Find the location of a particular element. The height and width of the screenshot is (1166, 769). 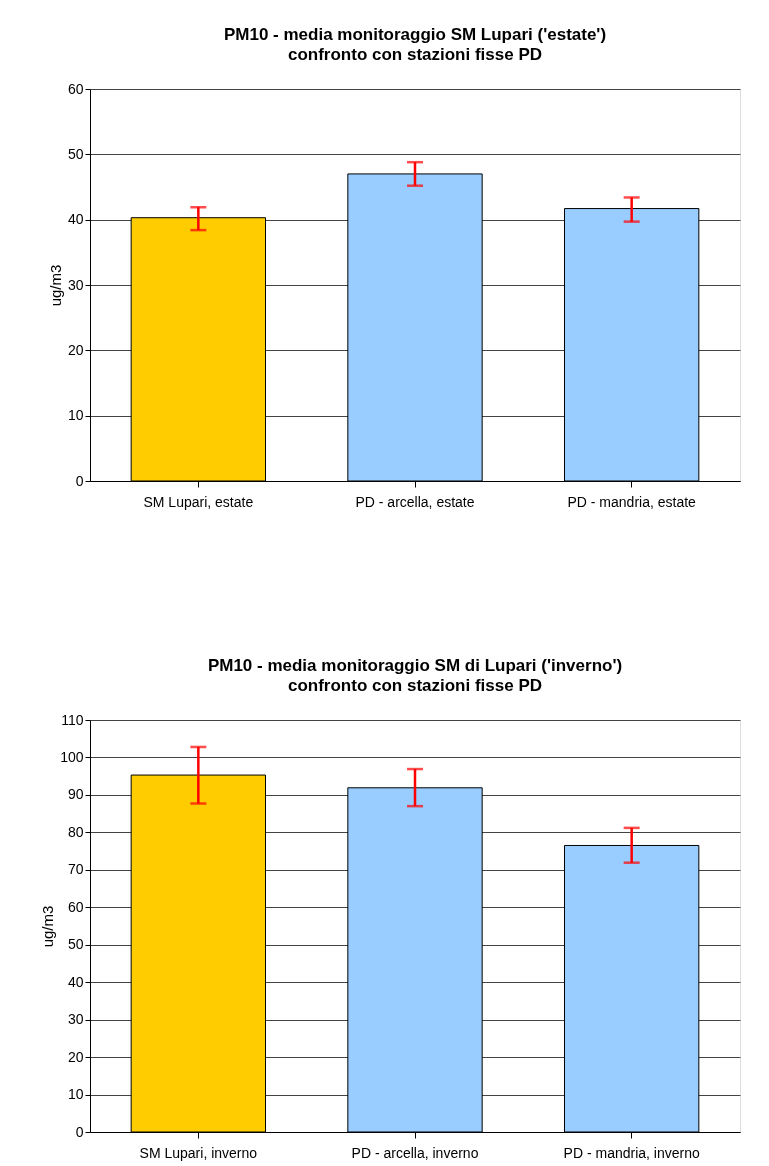

x-tick-label: PD - mandria, inverno is located at coordinates (631, 1152).